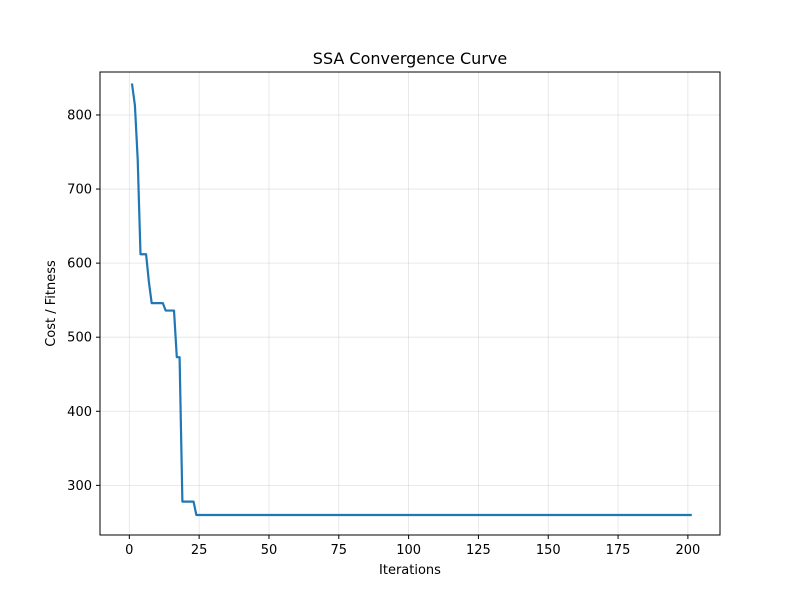 This screenshot has width=800, height=600. I want to click on y-tick-label: 700, so click(79, 190).